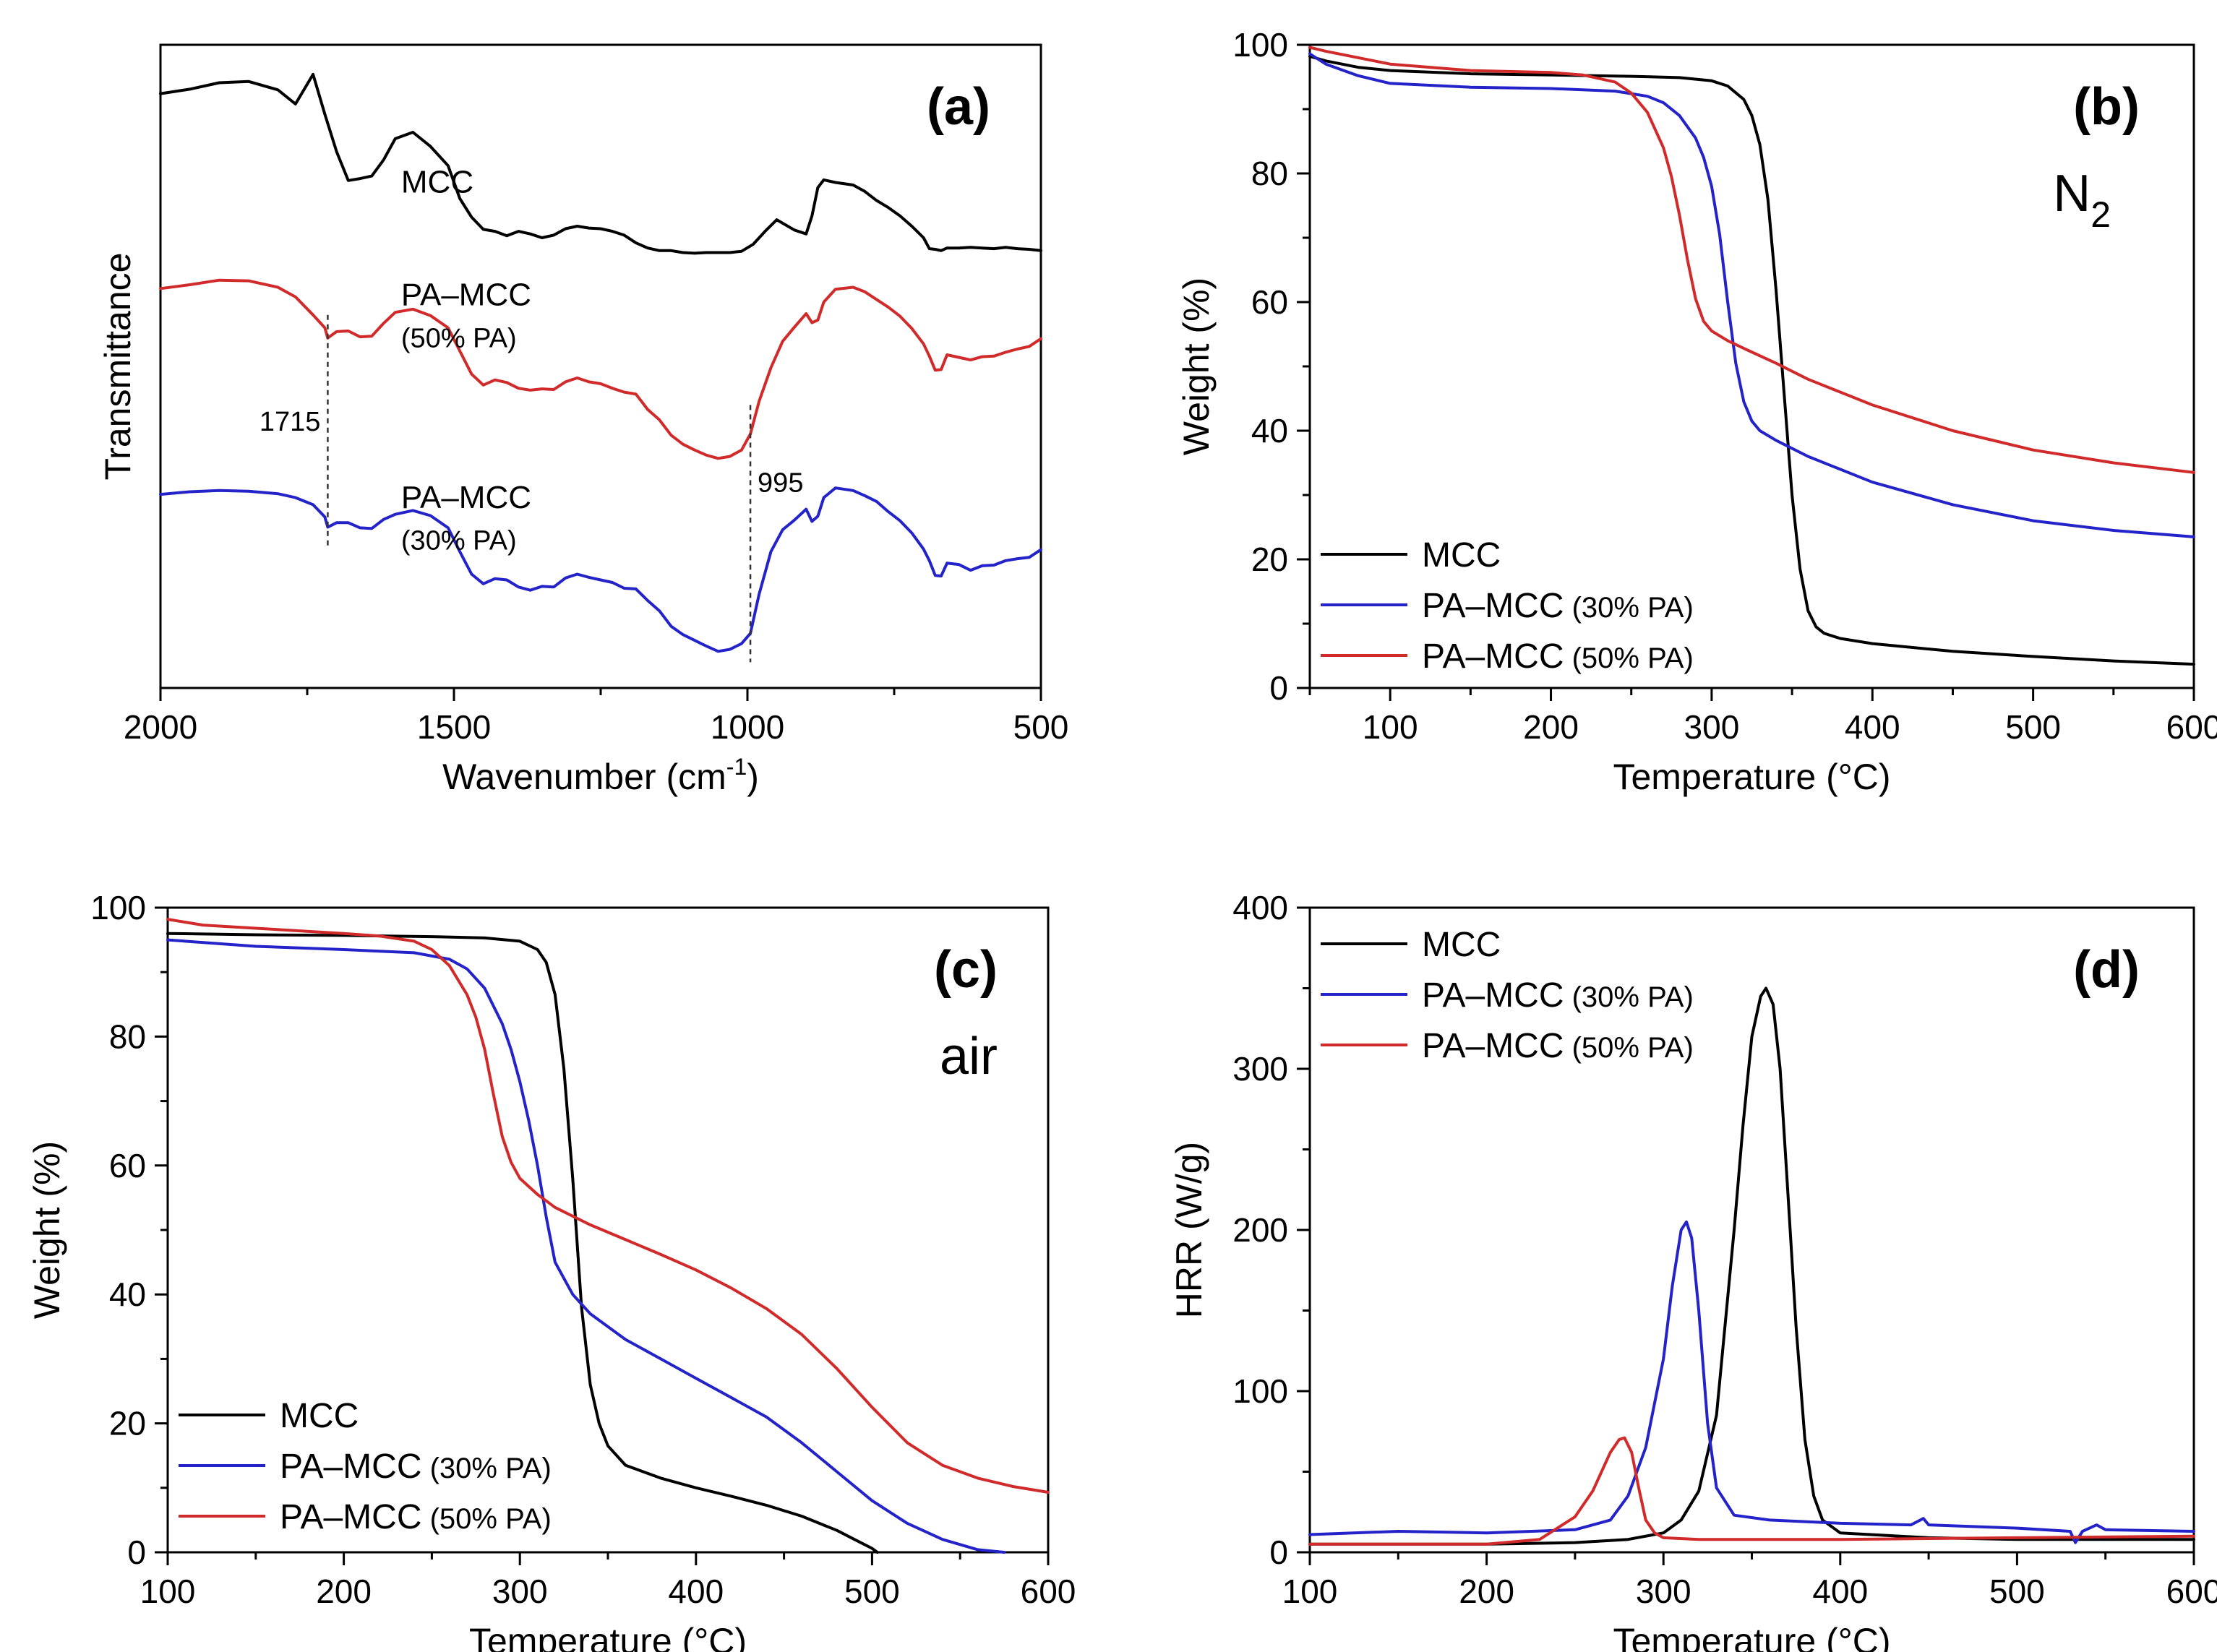  I want to click on x-tick-label-a-1000: 1000, so click(747, 727).